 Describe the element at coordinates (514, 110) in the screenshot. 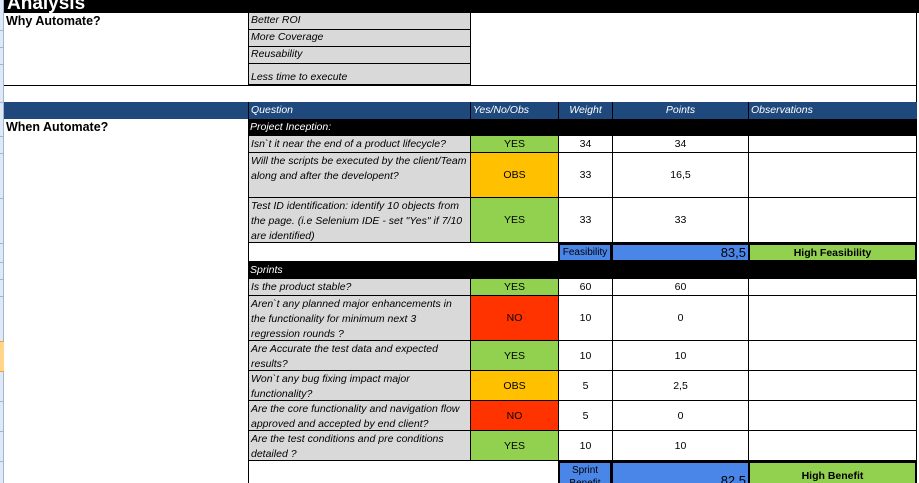

I see `header-answer: Yes/No/Obs` at that location.